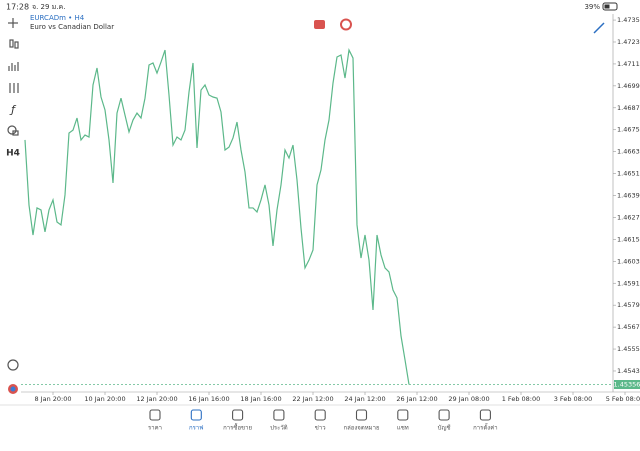 The image size is (640, 451). I want to click on current-price-label: 1.45356, so click(627, 385).